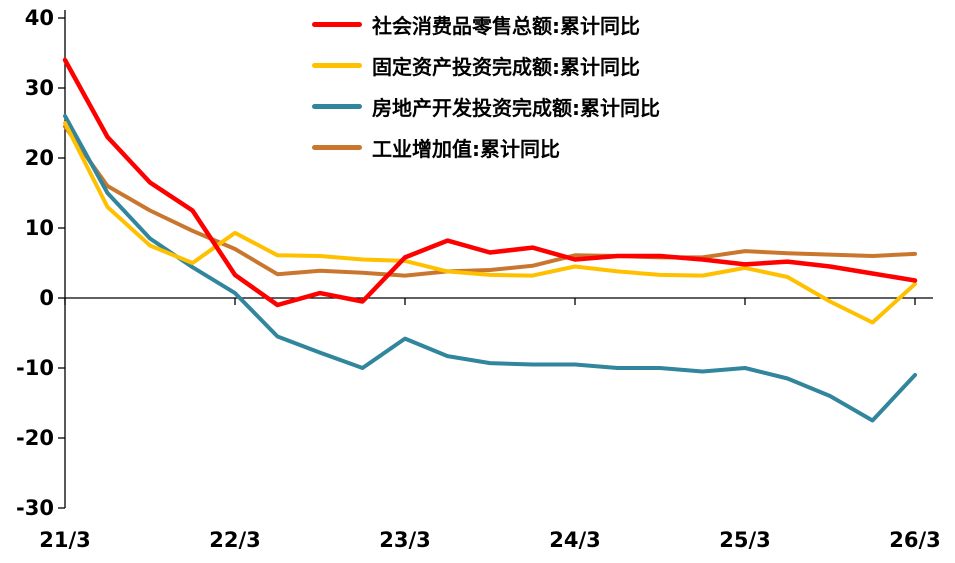  I want to click on y-tick-label: 10, so click(39, 228).